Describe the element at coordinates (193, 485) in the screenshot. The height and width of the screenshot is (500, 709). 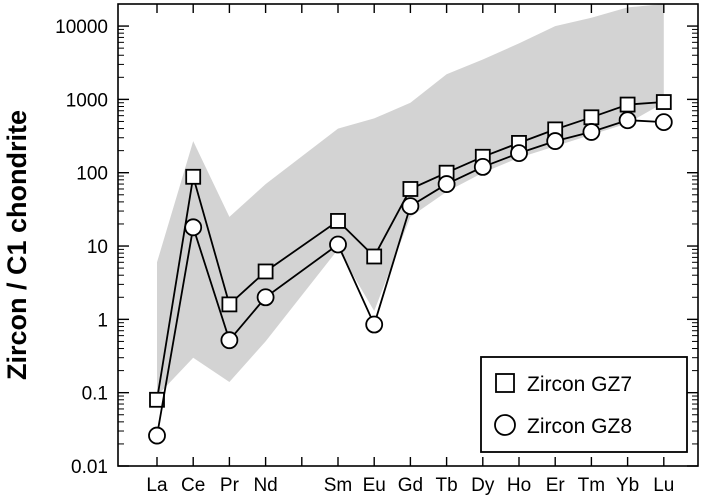
I see `x-tick-label-ce: Ce` at that location.